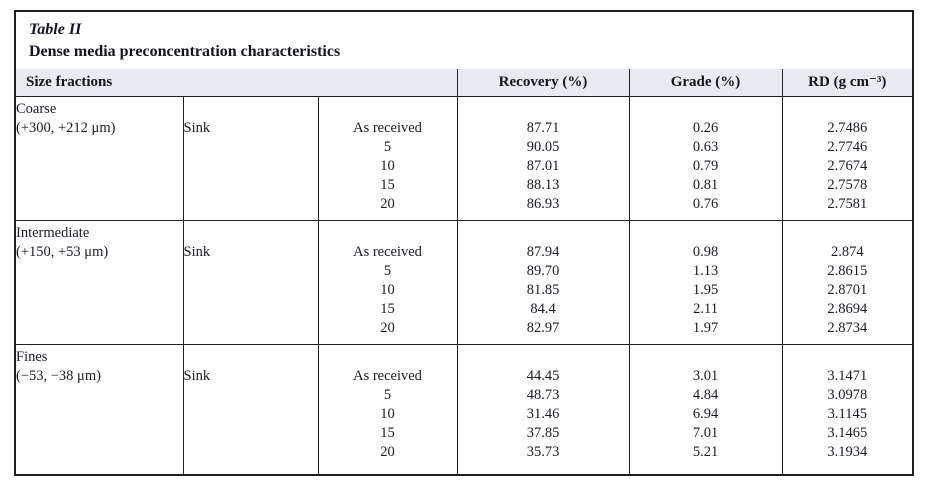  What do you see at coordinates (847, 376) in the screenshot?
I see `rd-cell: 3.1471` at bounding box center [847, 376].